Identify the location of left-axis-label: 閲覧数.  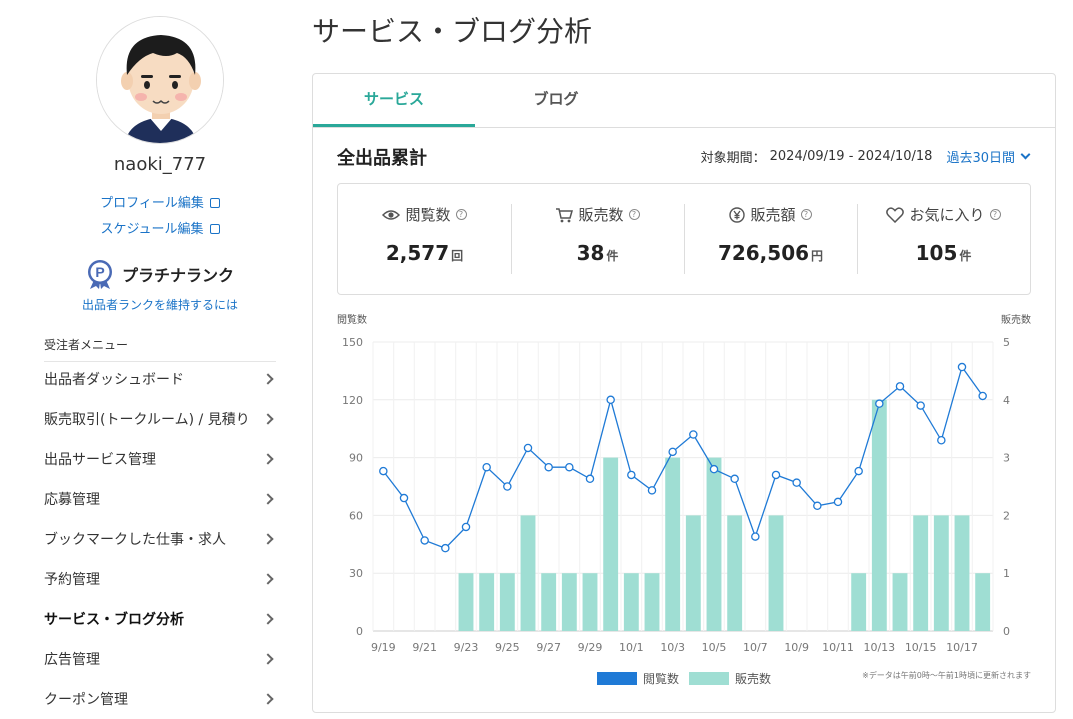
(352, 319).